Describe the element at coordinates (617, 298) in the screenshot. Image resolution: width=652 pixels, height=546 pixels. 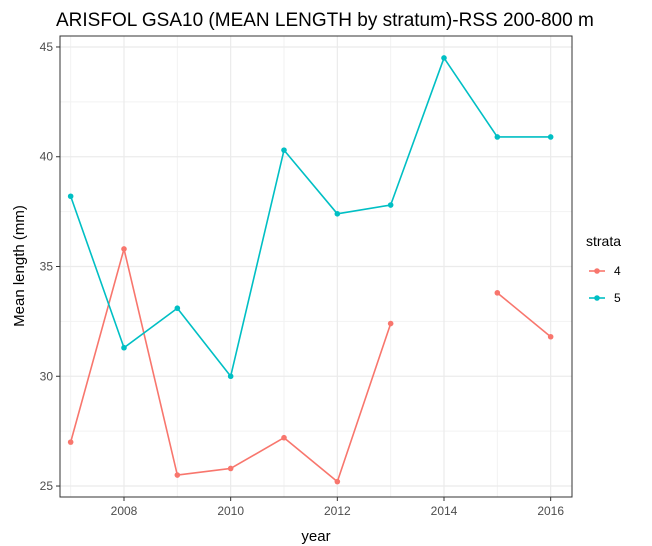
I see `legend-label: 5` at that location.